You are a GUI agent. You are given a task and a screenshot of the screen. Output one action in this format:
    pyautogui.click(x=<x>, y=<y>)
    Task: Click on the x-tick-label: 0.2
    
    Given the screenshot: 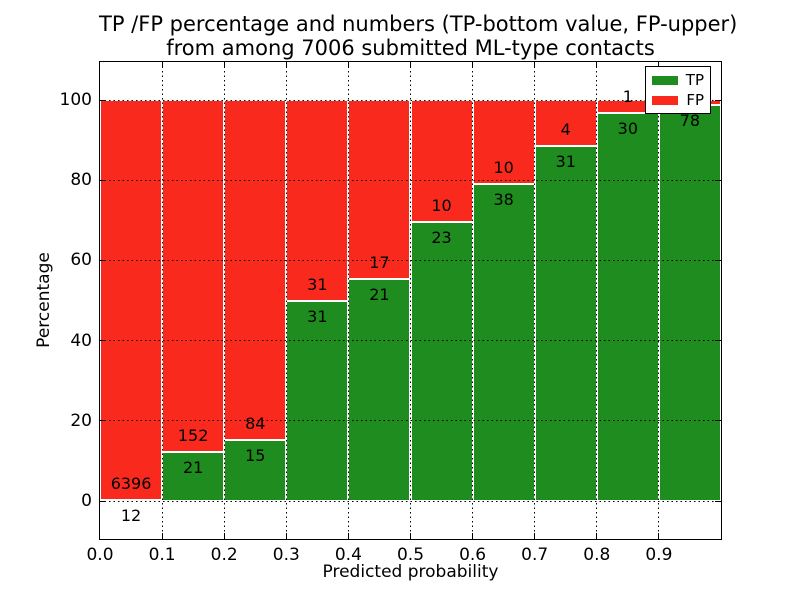 What is the action you would take?
    pyautogui.click(x=224, y=555)
    